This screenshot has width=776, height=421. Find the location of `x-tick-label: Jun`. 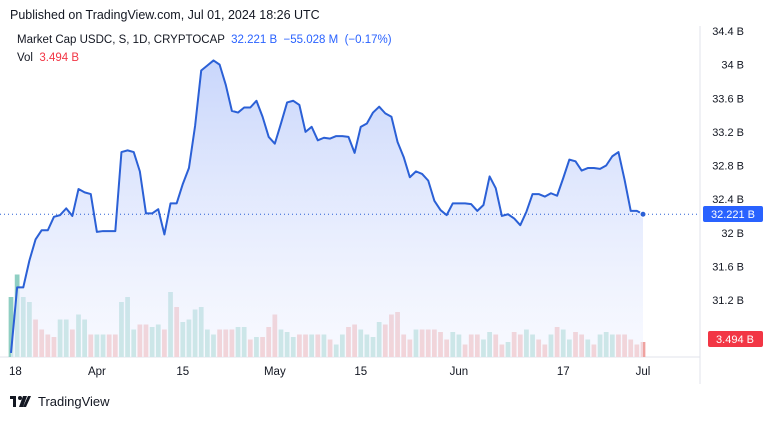

x-tick-label: Jun is located at coordinates (459, 372).